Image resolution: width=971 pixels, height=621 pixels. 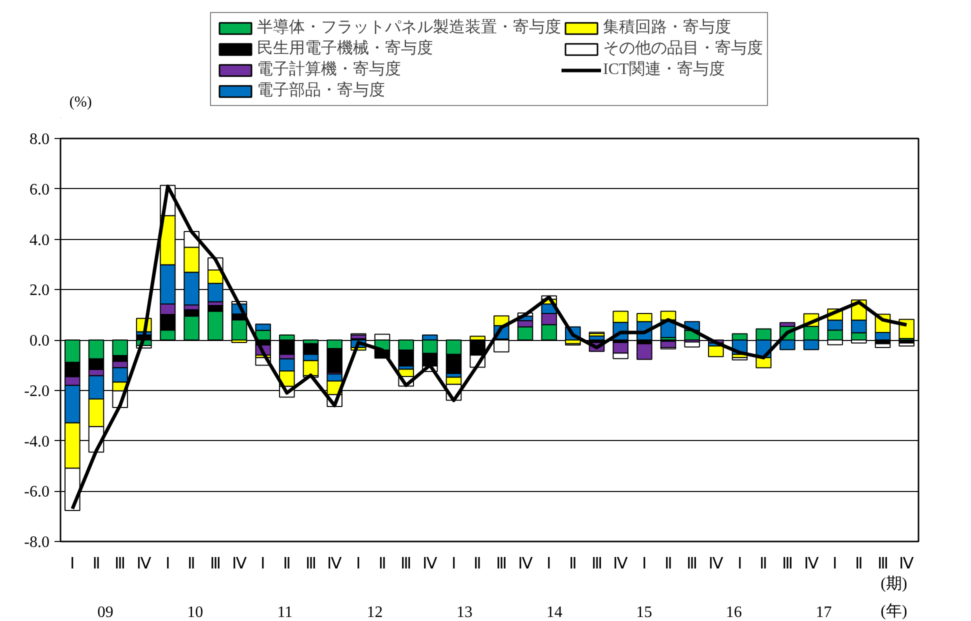 What do you see at coordinates (40, 291) in the screenshot?
I see `y-tick-label: 2.0` at bounding box center [40, 291].